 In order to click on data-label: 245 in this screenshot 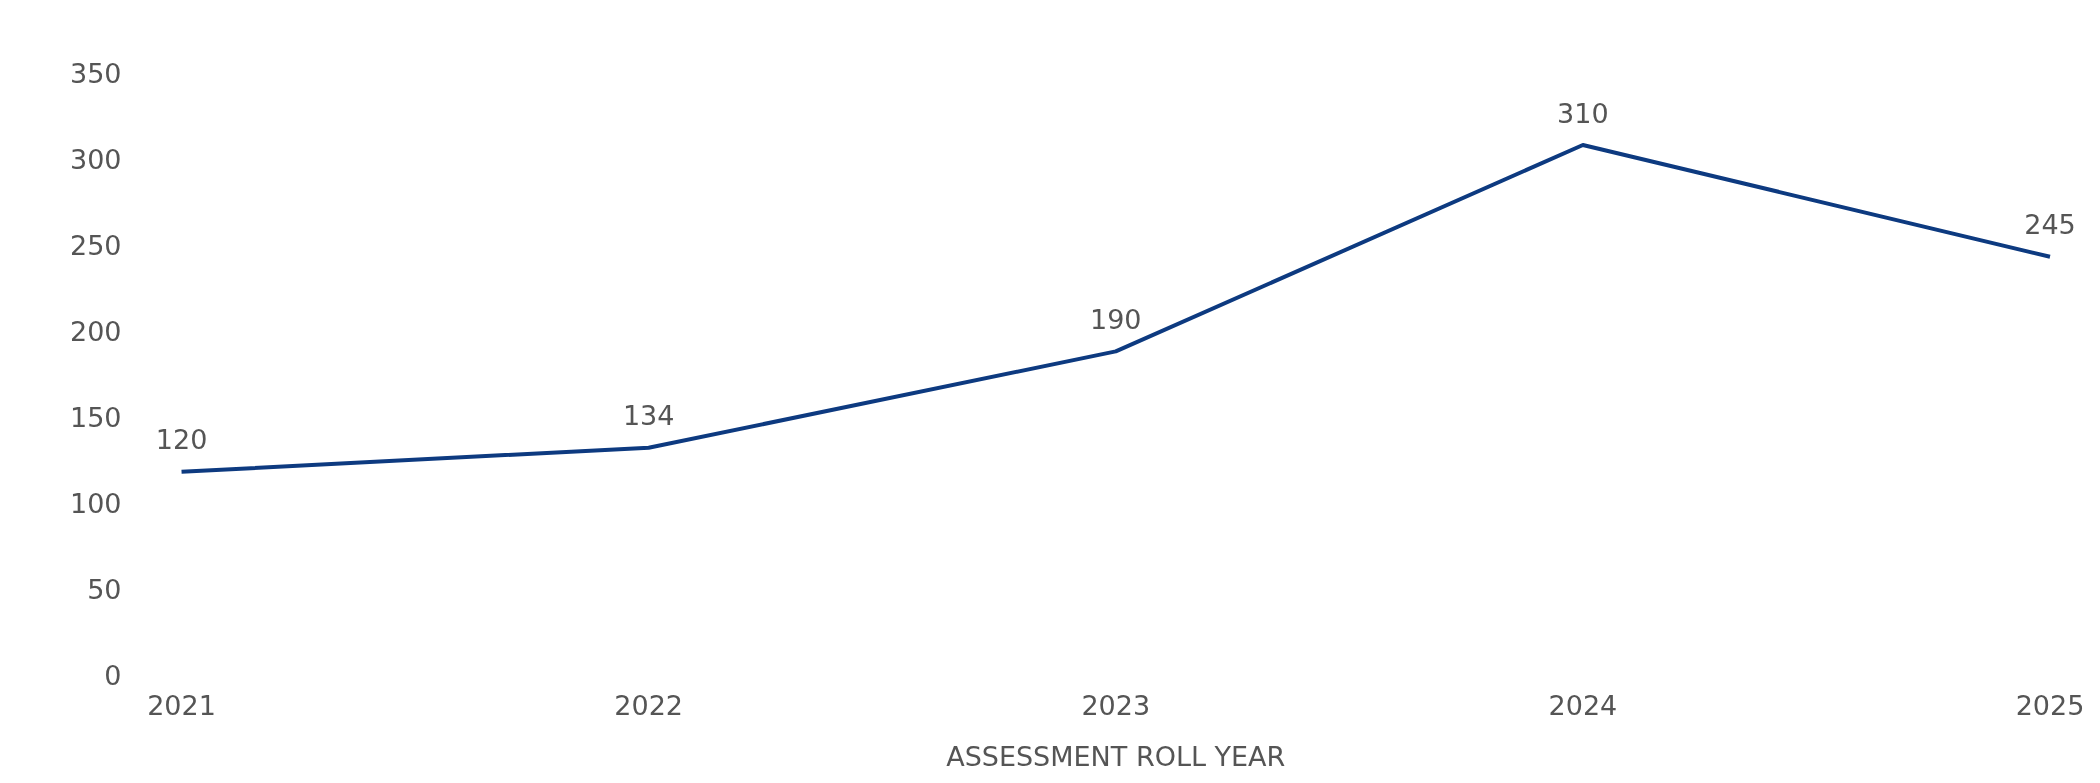, I will do `click(2050, 225)`.